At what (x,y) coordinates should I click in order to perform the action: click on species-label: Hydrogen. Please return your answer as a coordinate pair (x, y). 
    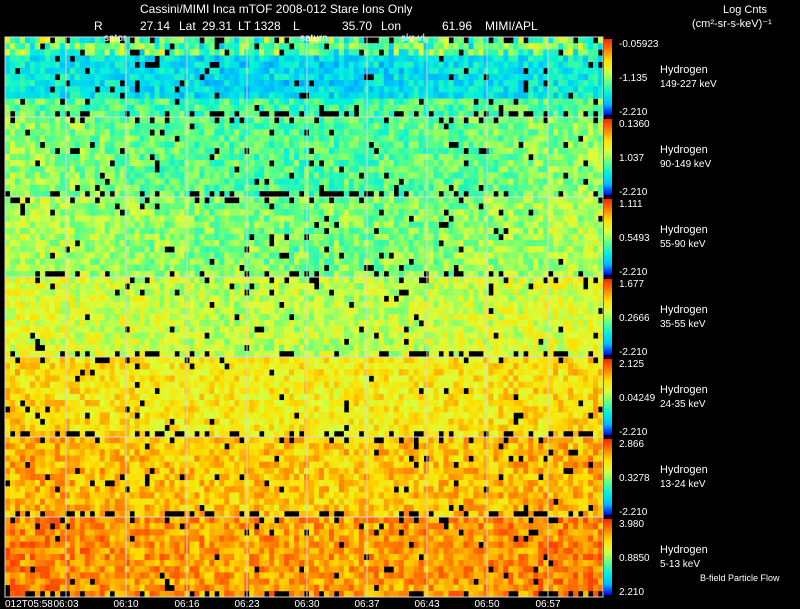
    Looking at the image, I should click on (684, 230).